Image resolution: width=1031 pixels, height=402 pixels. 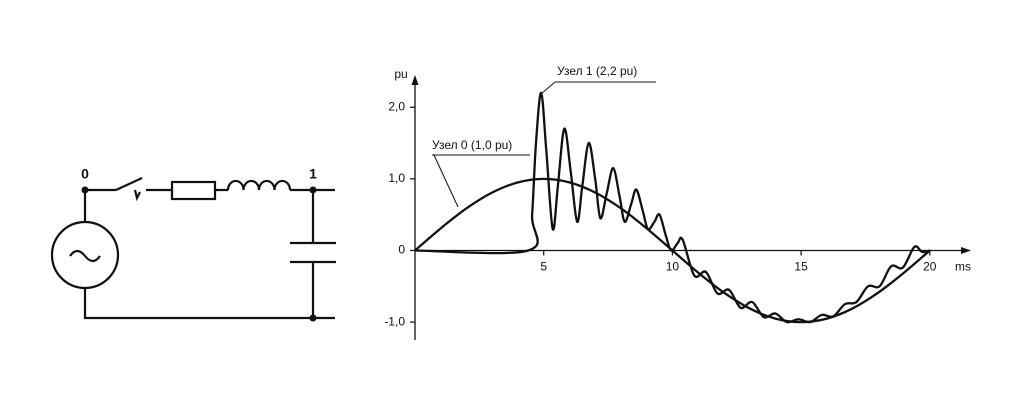 What do you see at coordinates (415, 80) in the screenshot?
I see `y-axis-arrow` at bounding box center [415, 80].